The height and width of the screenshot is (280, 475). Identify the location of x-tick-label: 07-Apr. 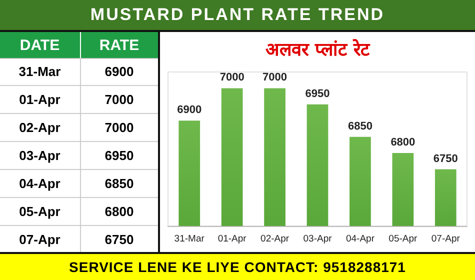
(445, 239).